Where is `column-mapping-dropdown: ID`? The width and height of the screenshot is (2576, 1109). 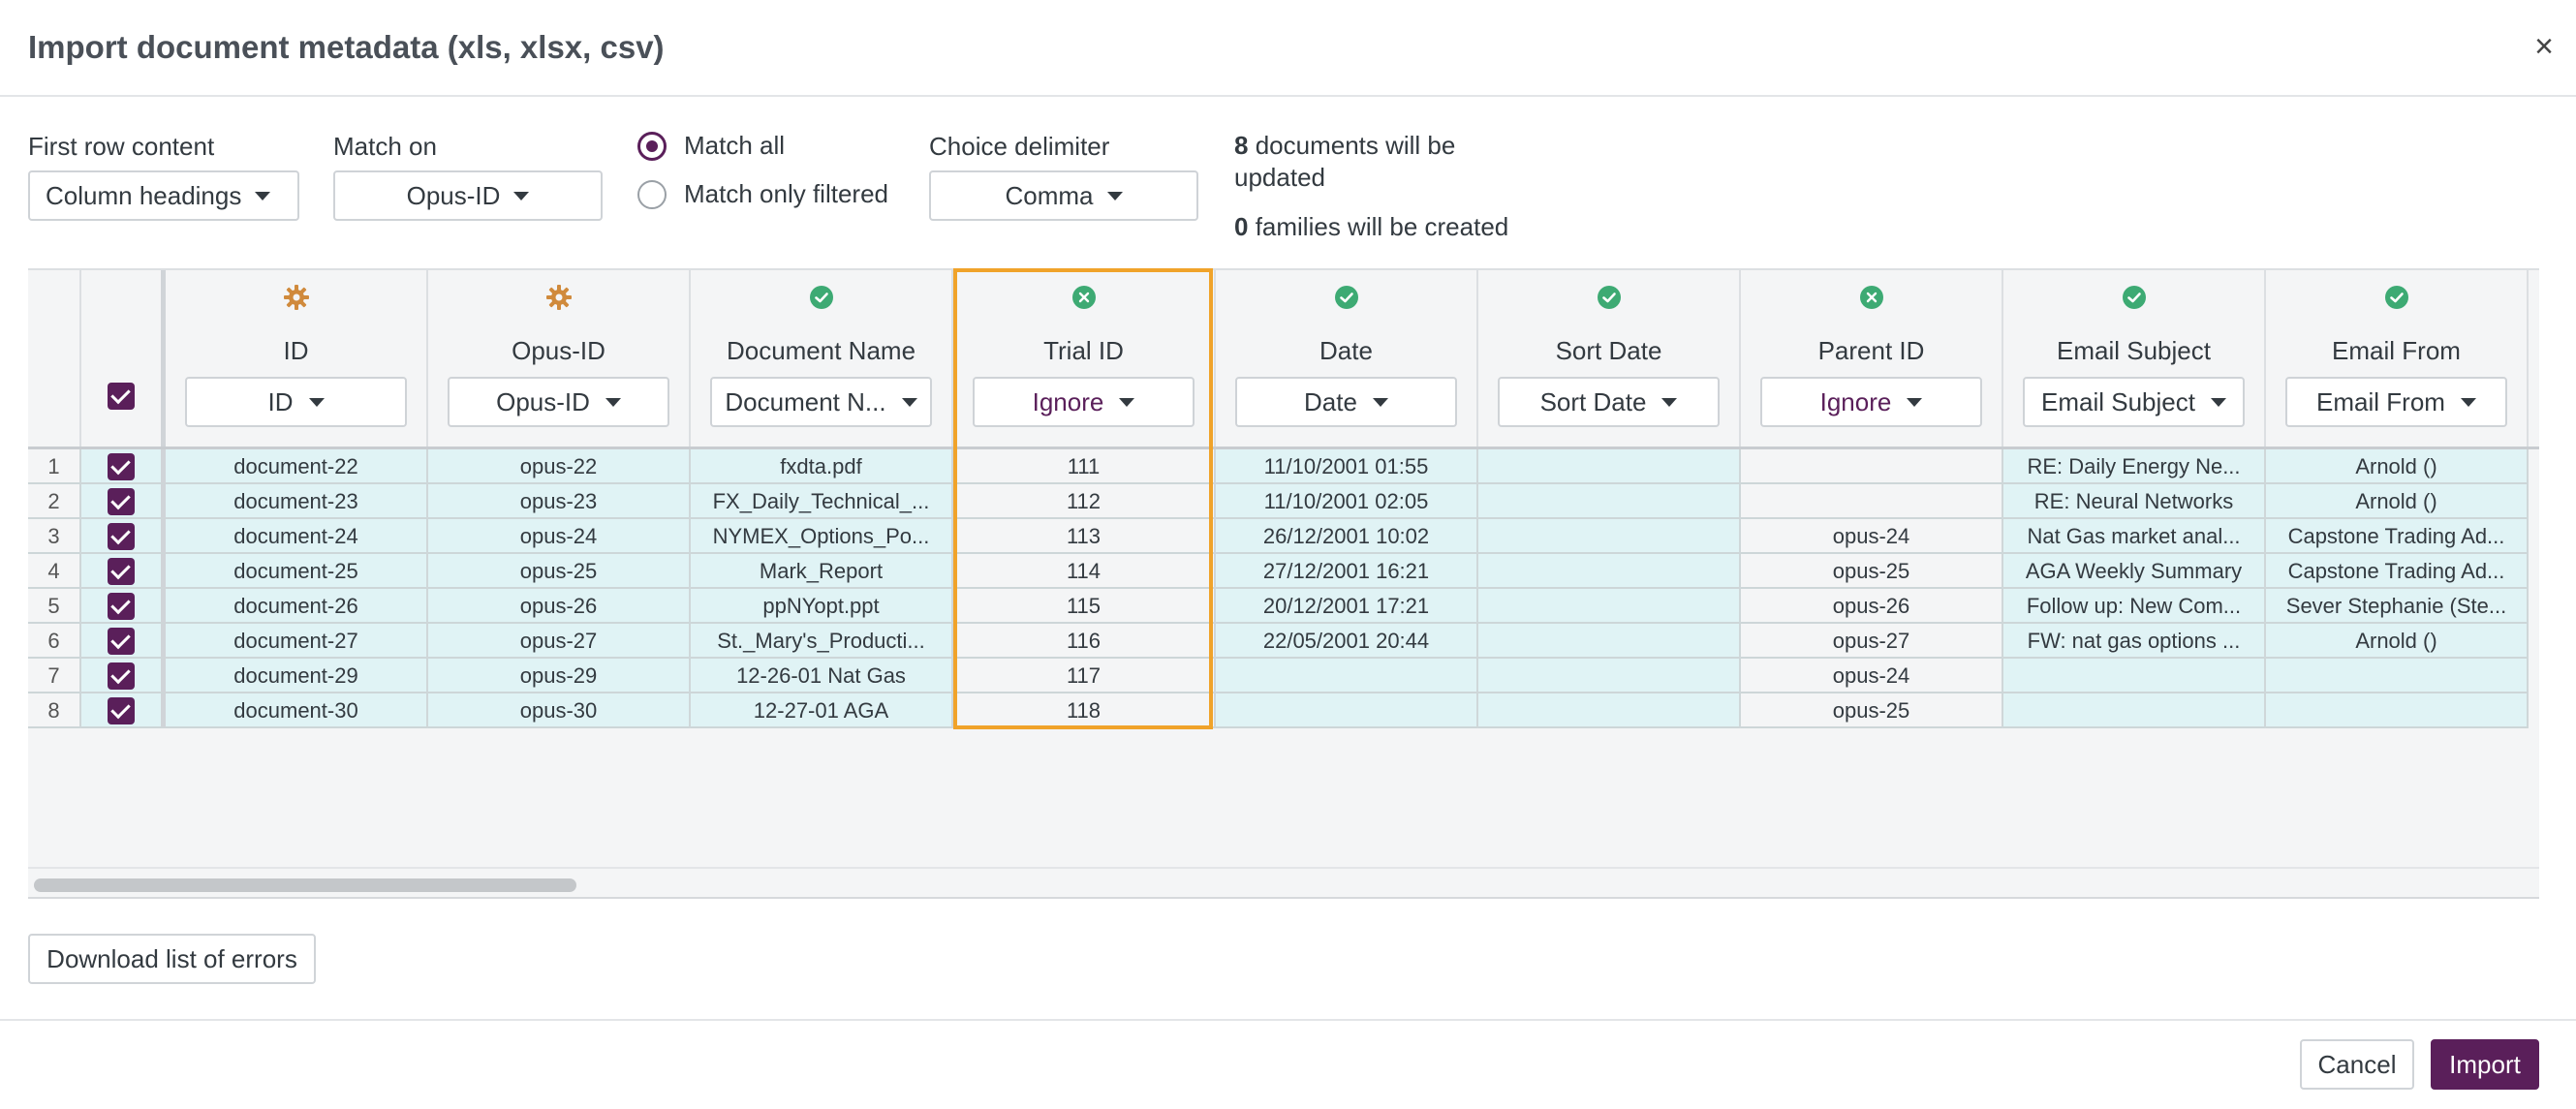
column-mapping-dropdown: ID is located at coordinates (296, 402).